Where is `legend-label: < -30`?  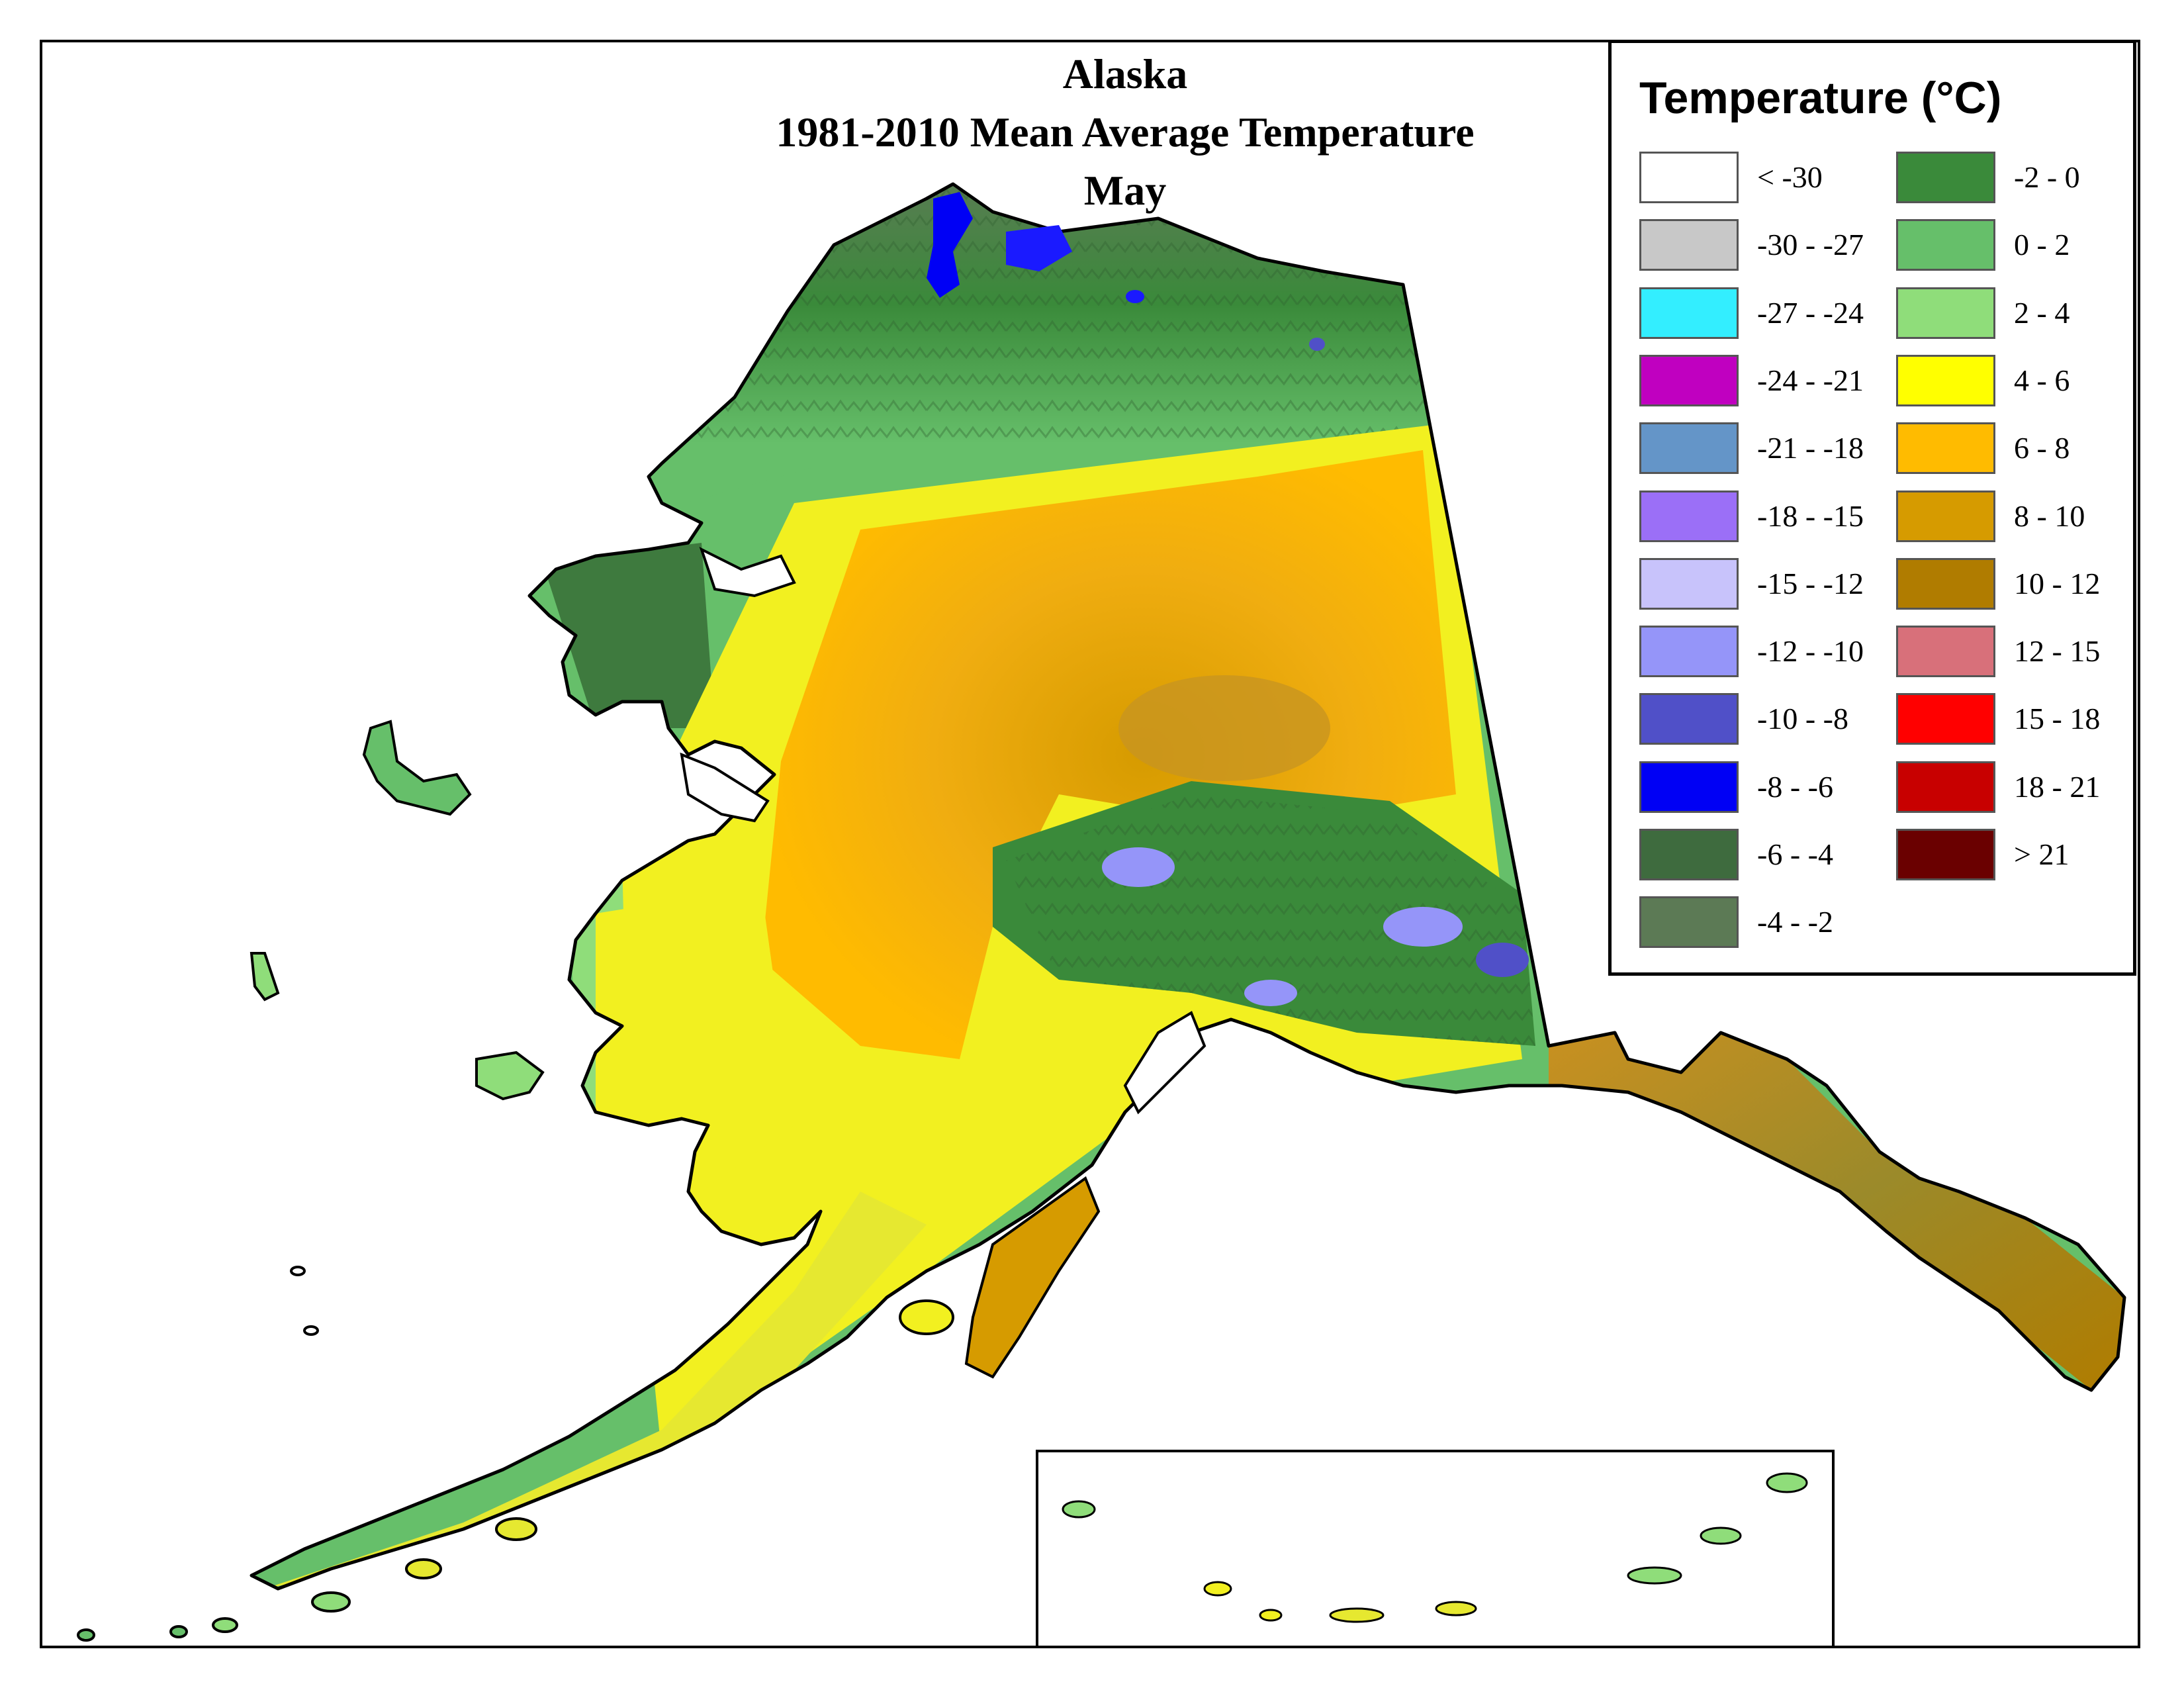 legend-label: < -30 is located at coordinates (1790, 177).